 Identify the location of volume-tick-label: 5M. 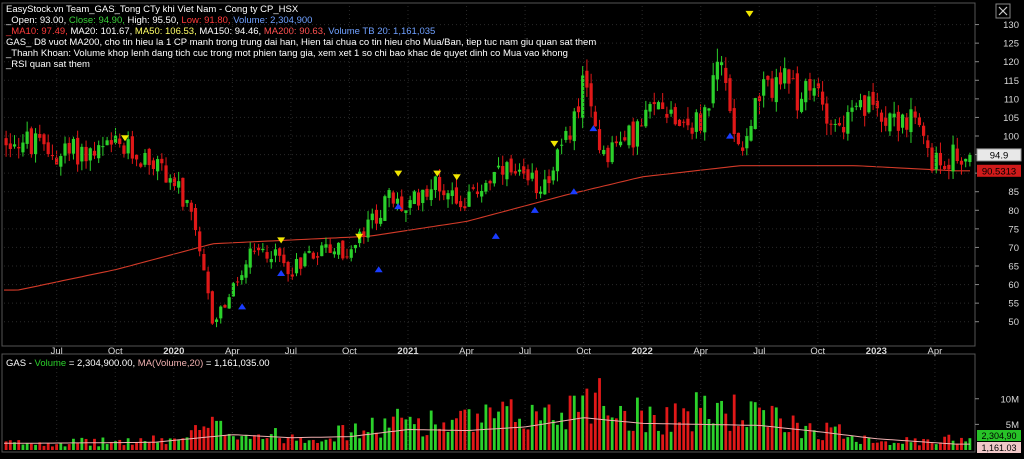
(1012, 425).